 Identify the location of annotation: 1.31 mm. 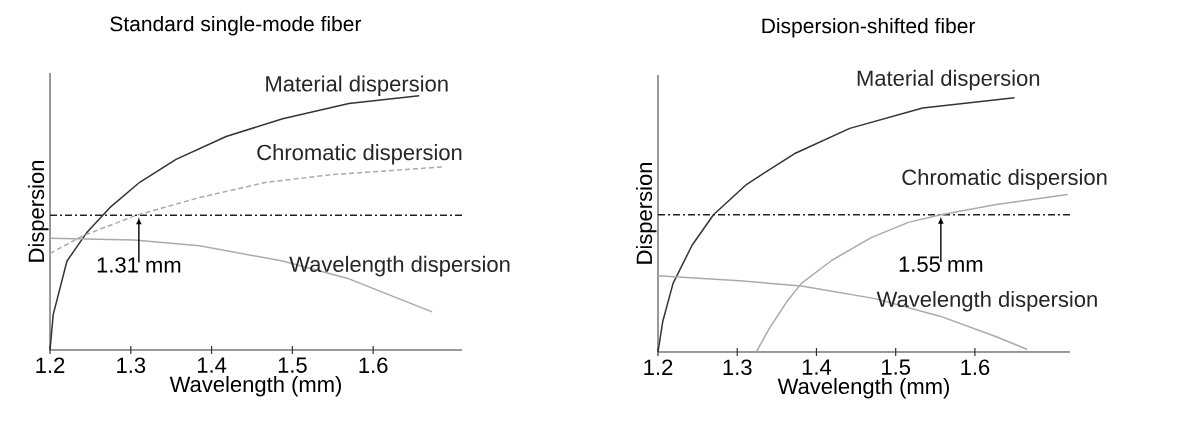
(139, 265).